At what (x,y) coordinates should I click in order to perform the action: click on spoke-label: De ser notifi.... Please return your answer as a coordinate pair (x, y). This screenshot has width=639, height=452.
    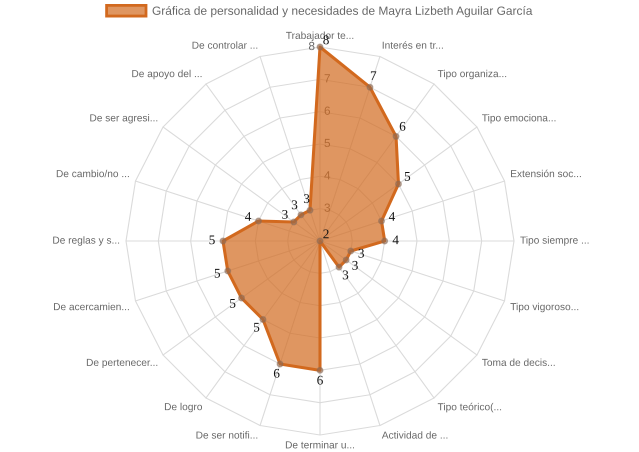
    Looking at the image, I should click on (227, 435).